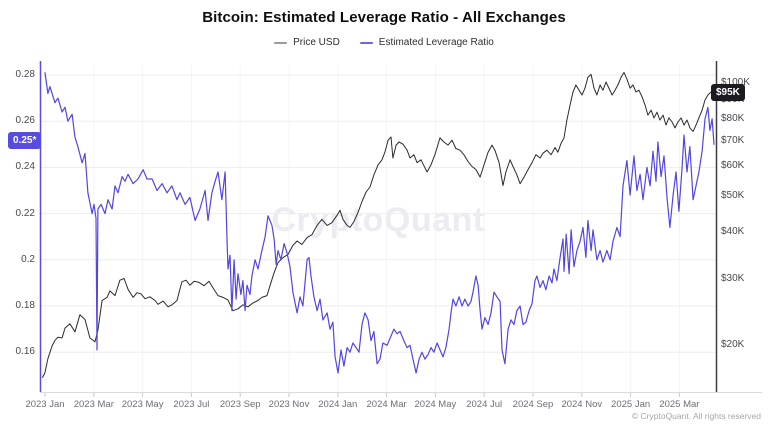 The width and height of the screenshot is (768, 432). I want to click on x-axis-tick-label: 2025 Mar, so click(679, 404).